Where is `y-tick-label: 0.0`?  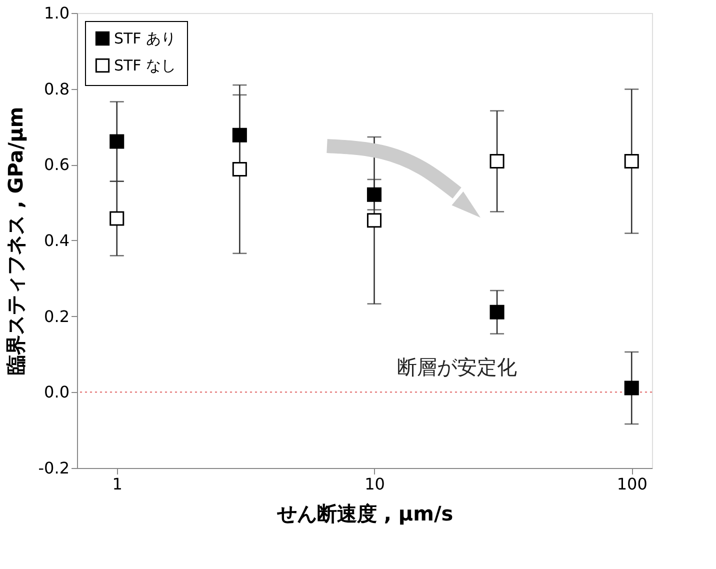
y-tick-label: 0.0 is located at coordinates (57, 392).